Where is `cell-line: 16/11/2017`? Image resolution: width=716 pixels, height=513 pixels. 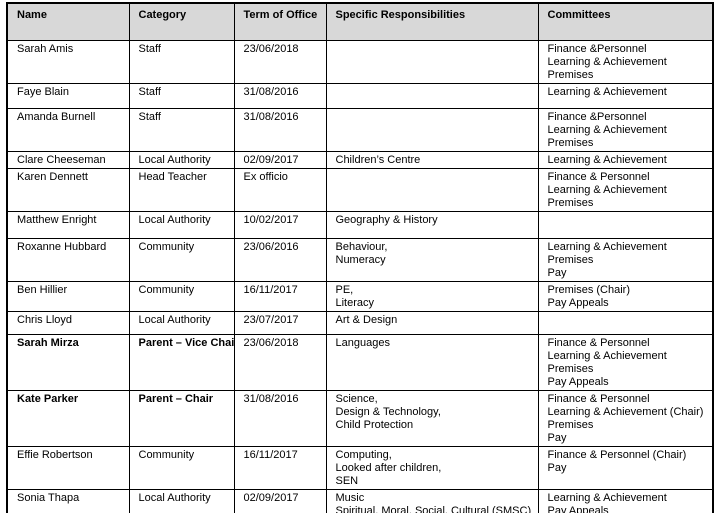 cell-line: 16/11/2017 is located at coordinates (270, 290).